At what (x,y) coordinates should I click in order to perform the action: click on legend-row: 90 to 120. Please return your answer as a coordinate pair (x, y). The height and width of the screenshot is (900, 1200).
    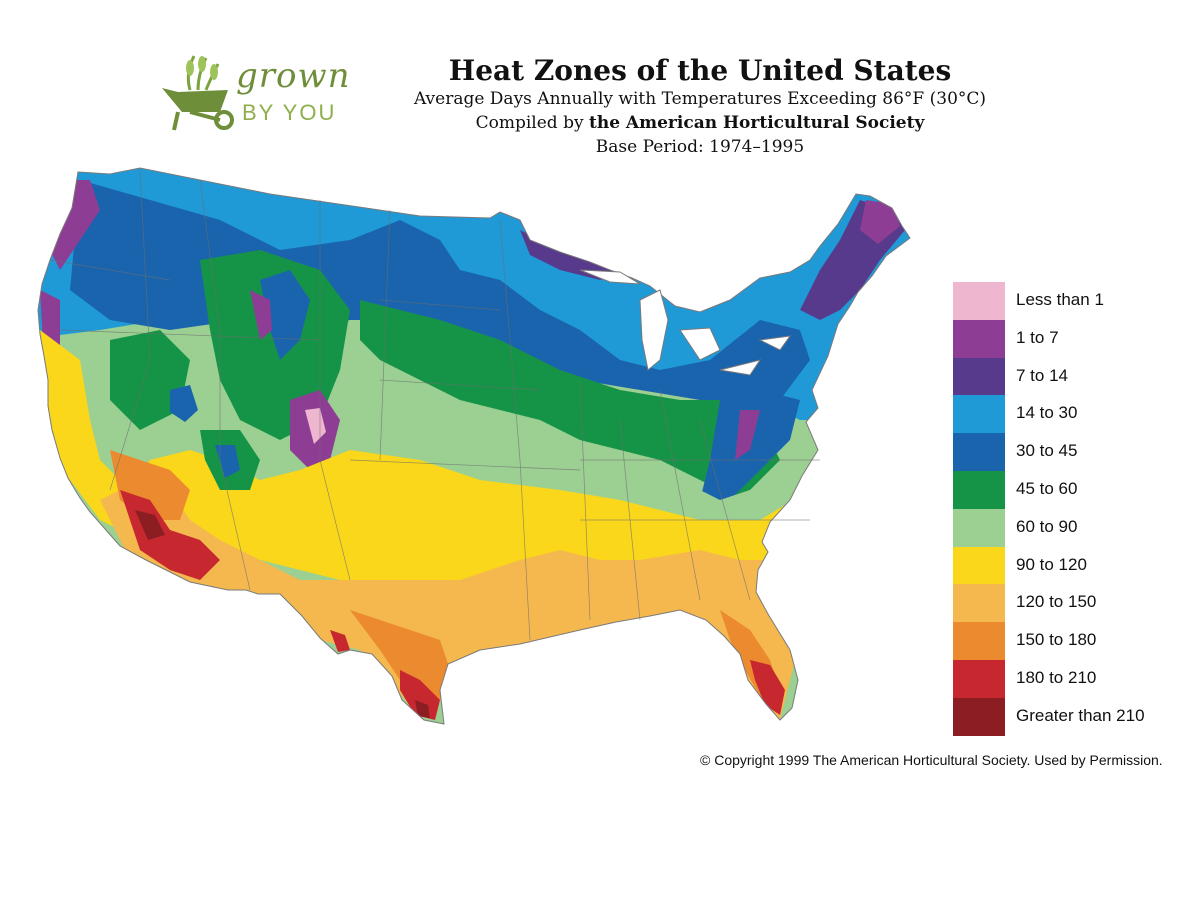
    Looking at the image, I should click on (1068, 565).